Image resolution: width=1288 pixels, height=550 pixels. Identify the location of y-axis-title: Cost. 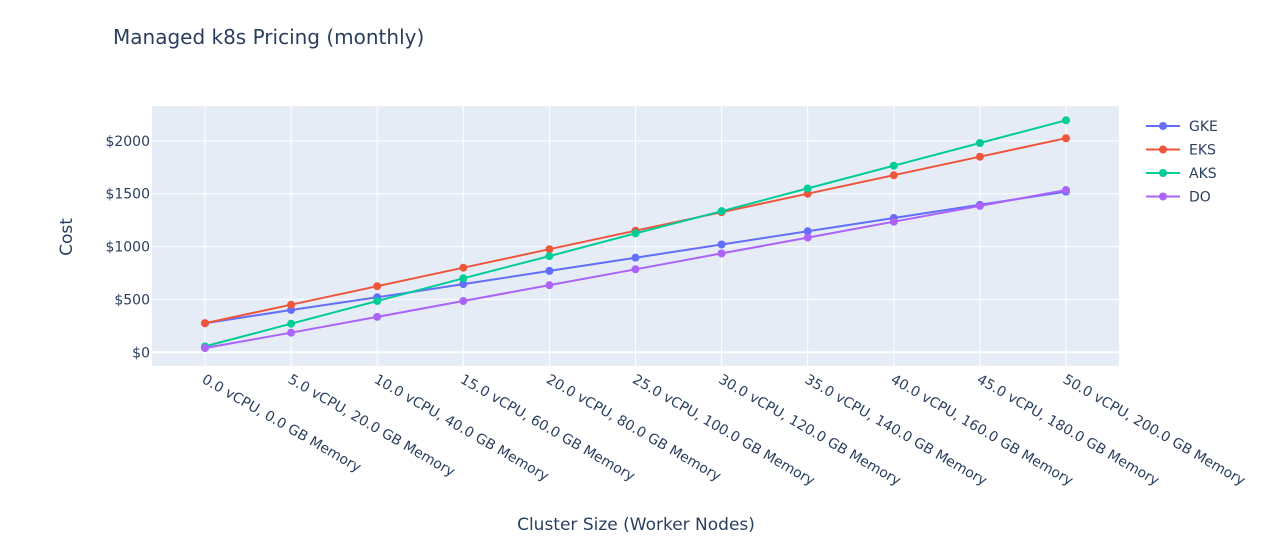
(67, 237).